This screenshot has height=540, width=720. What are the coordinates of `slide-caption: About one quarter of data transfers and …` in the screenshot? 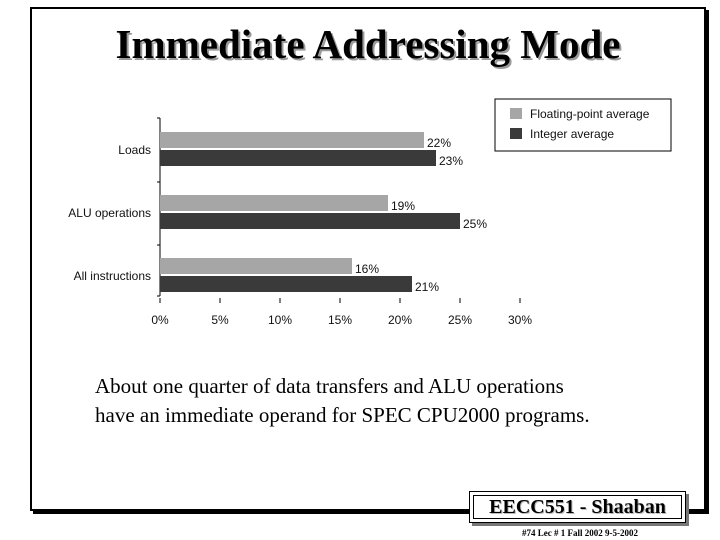 It's located at (385, 401).